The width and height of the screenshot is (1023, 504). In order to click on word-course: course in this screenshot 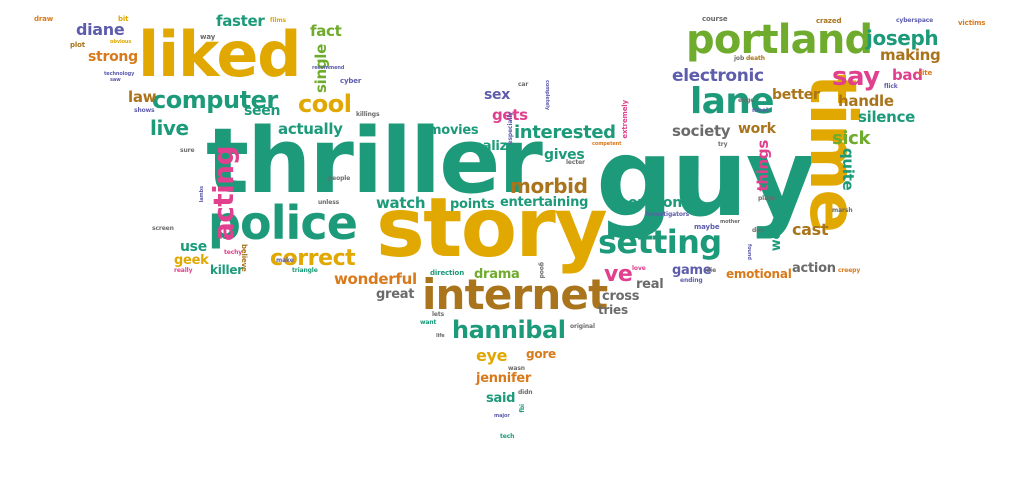, I will do `click(715, 19)`.